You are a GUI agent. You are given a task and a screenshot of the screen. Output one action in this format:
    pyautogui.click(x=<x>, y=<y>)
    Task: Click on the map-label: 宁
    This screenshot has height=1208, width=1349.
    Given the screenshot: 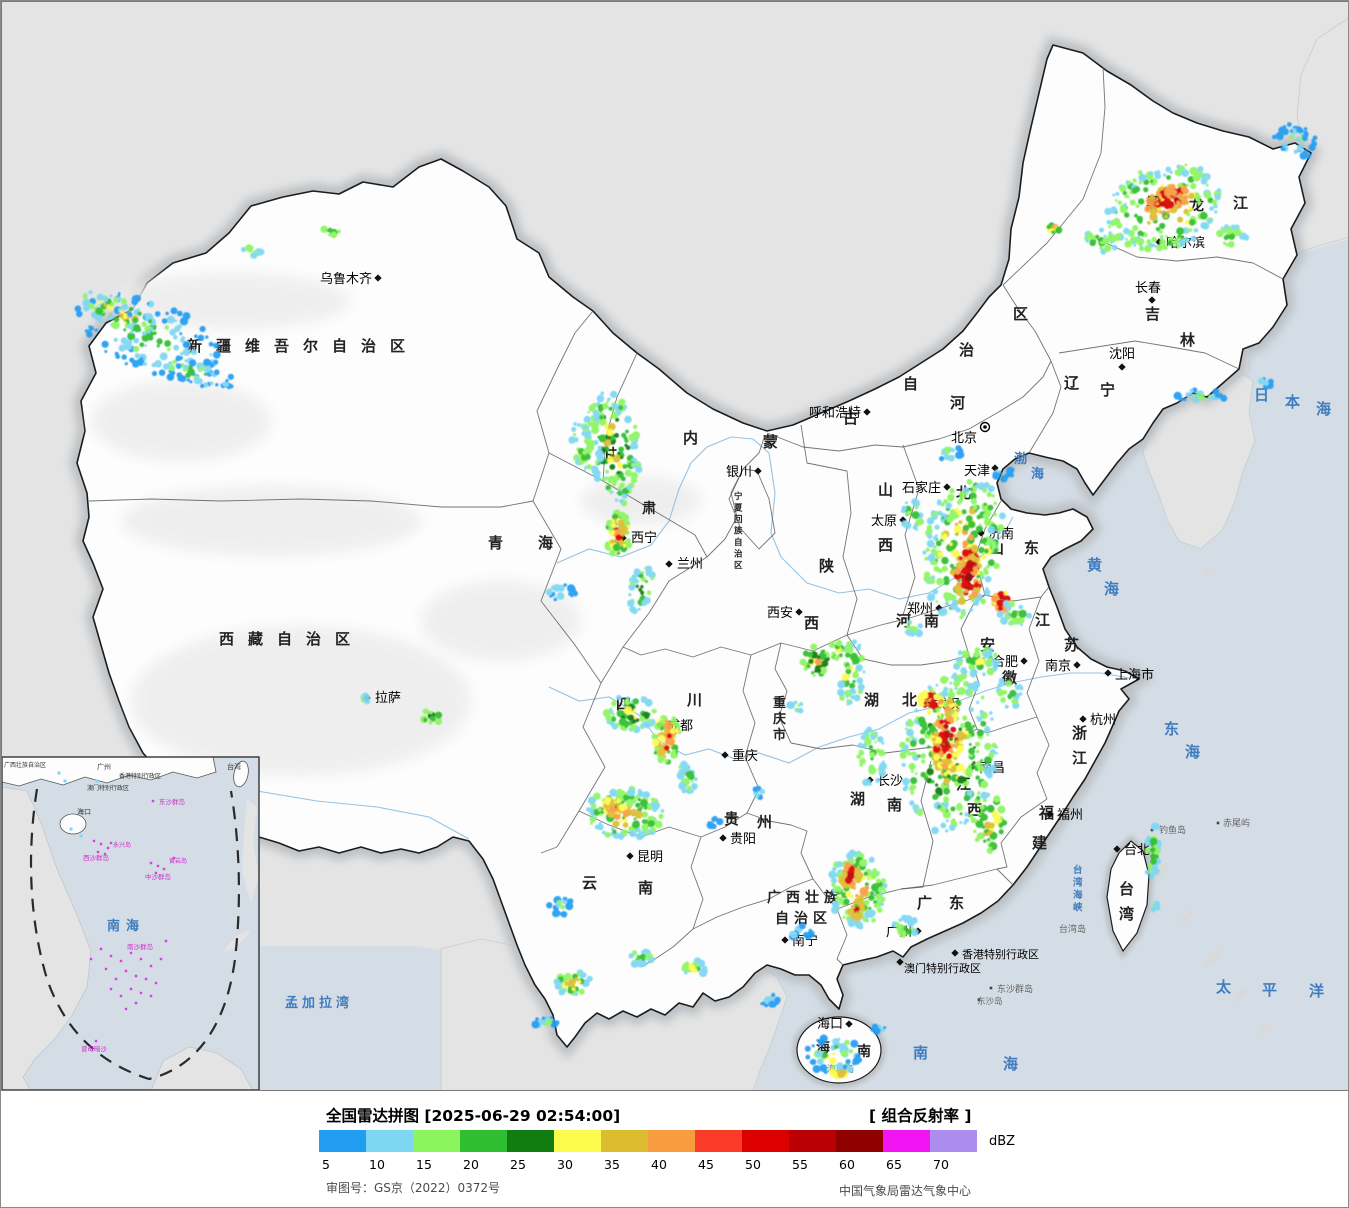 What is the action you would take?
    pyautogui.click(x=738, y=496)
    